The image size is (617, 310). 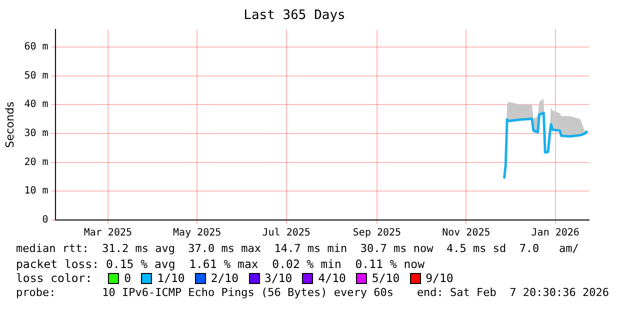 What do you see at coordinates (224, 278) in the screenshot?
I see `text: 2/10` at bounding box center [224, 278].